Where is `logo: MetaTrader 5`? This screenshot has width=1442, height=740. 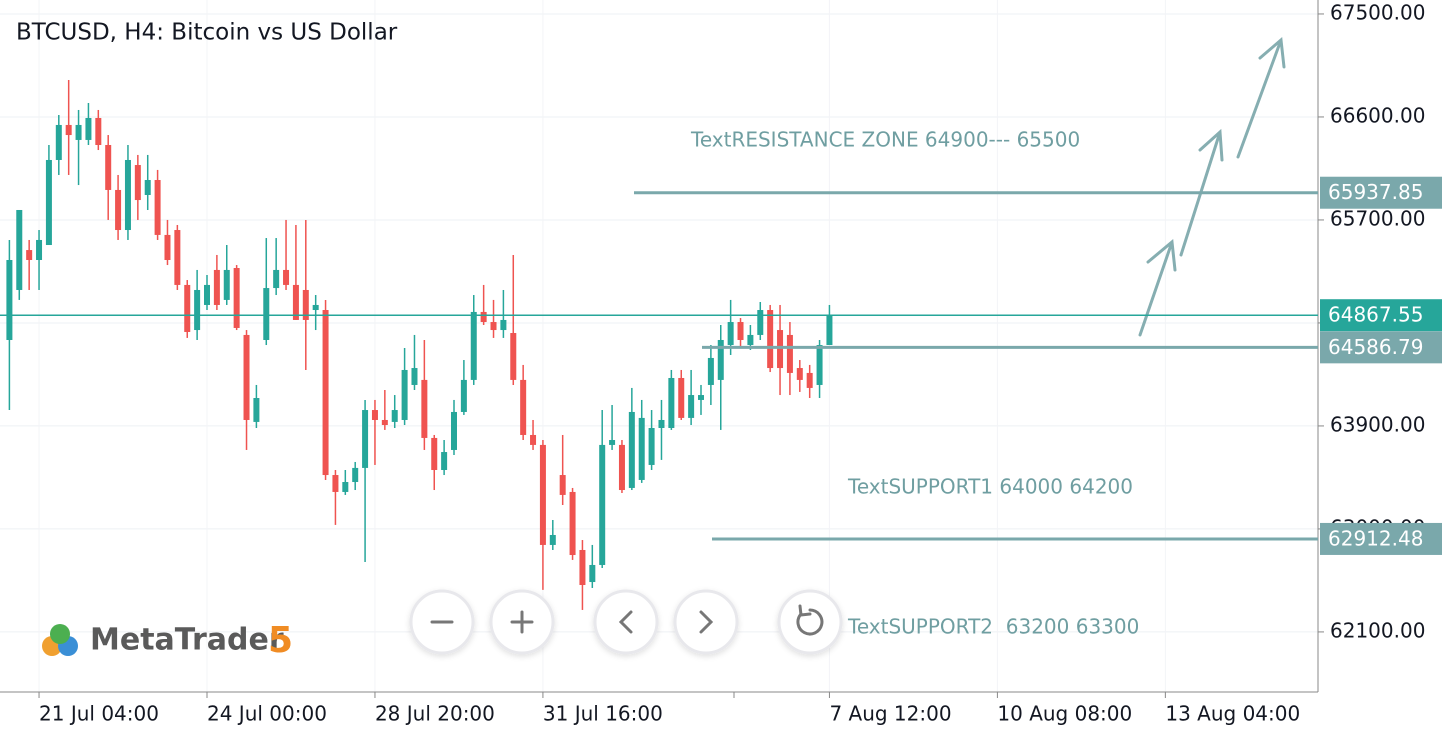
logo: MetaTrader 5 is located at coordinates (167, 640).